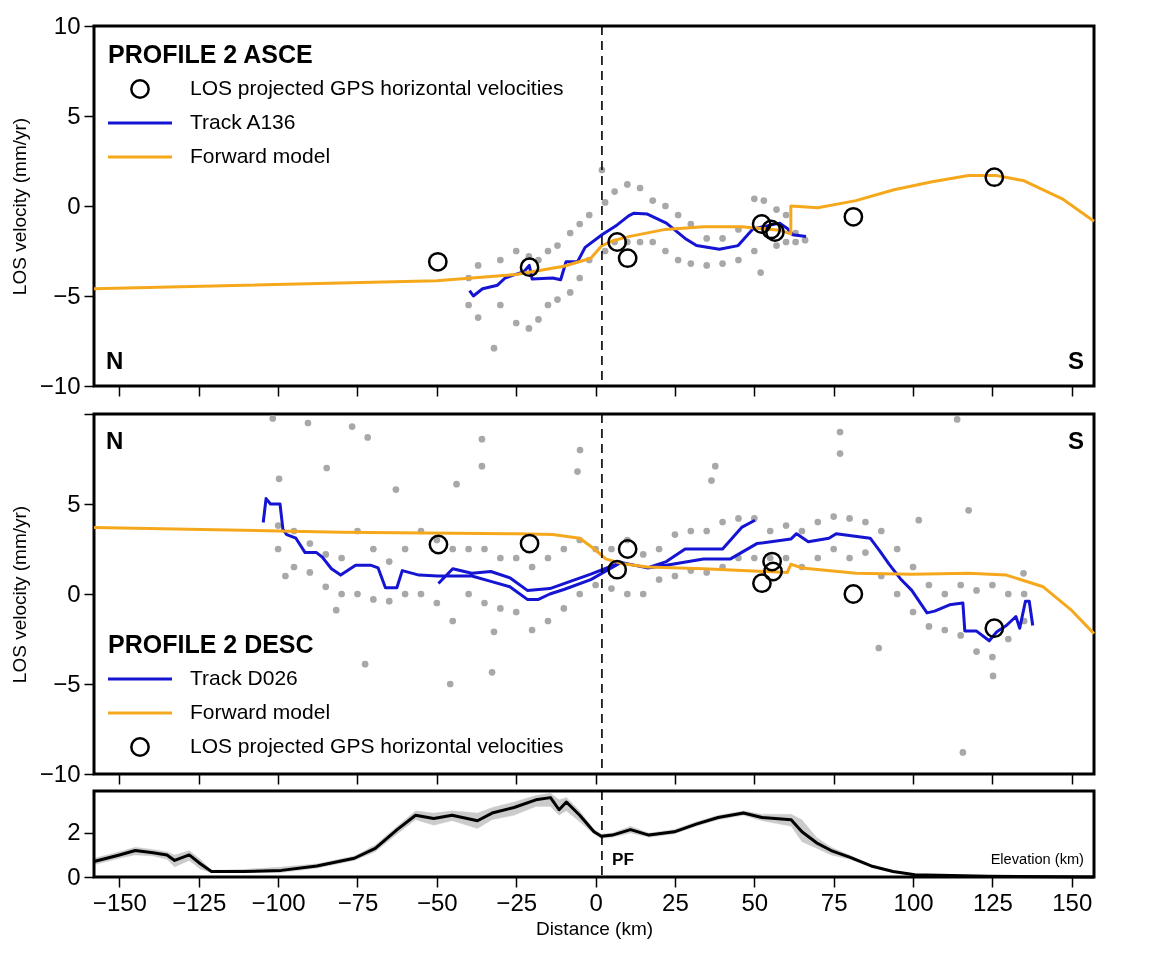  I want to click on x-tick-label: 100, so click(913, 902).